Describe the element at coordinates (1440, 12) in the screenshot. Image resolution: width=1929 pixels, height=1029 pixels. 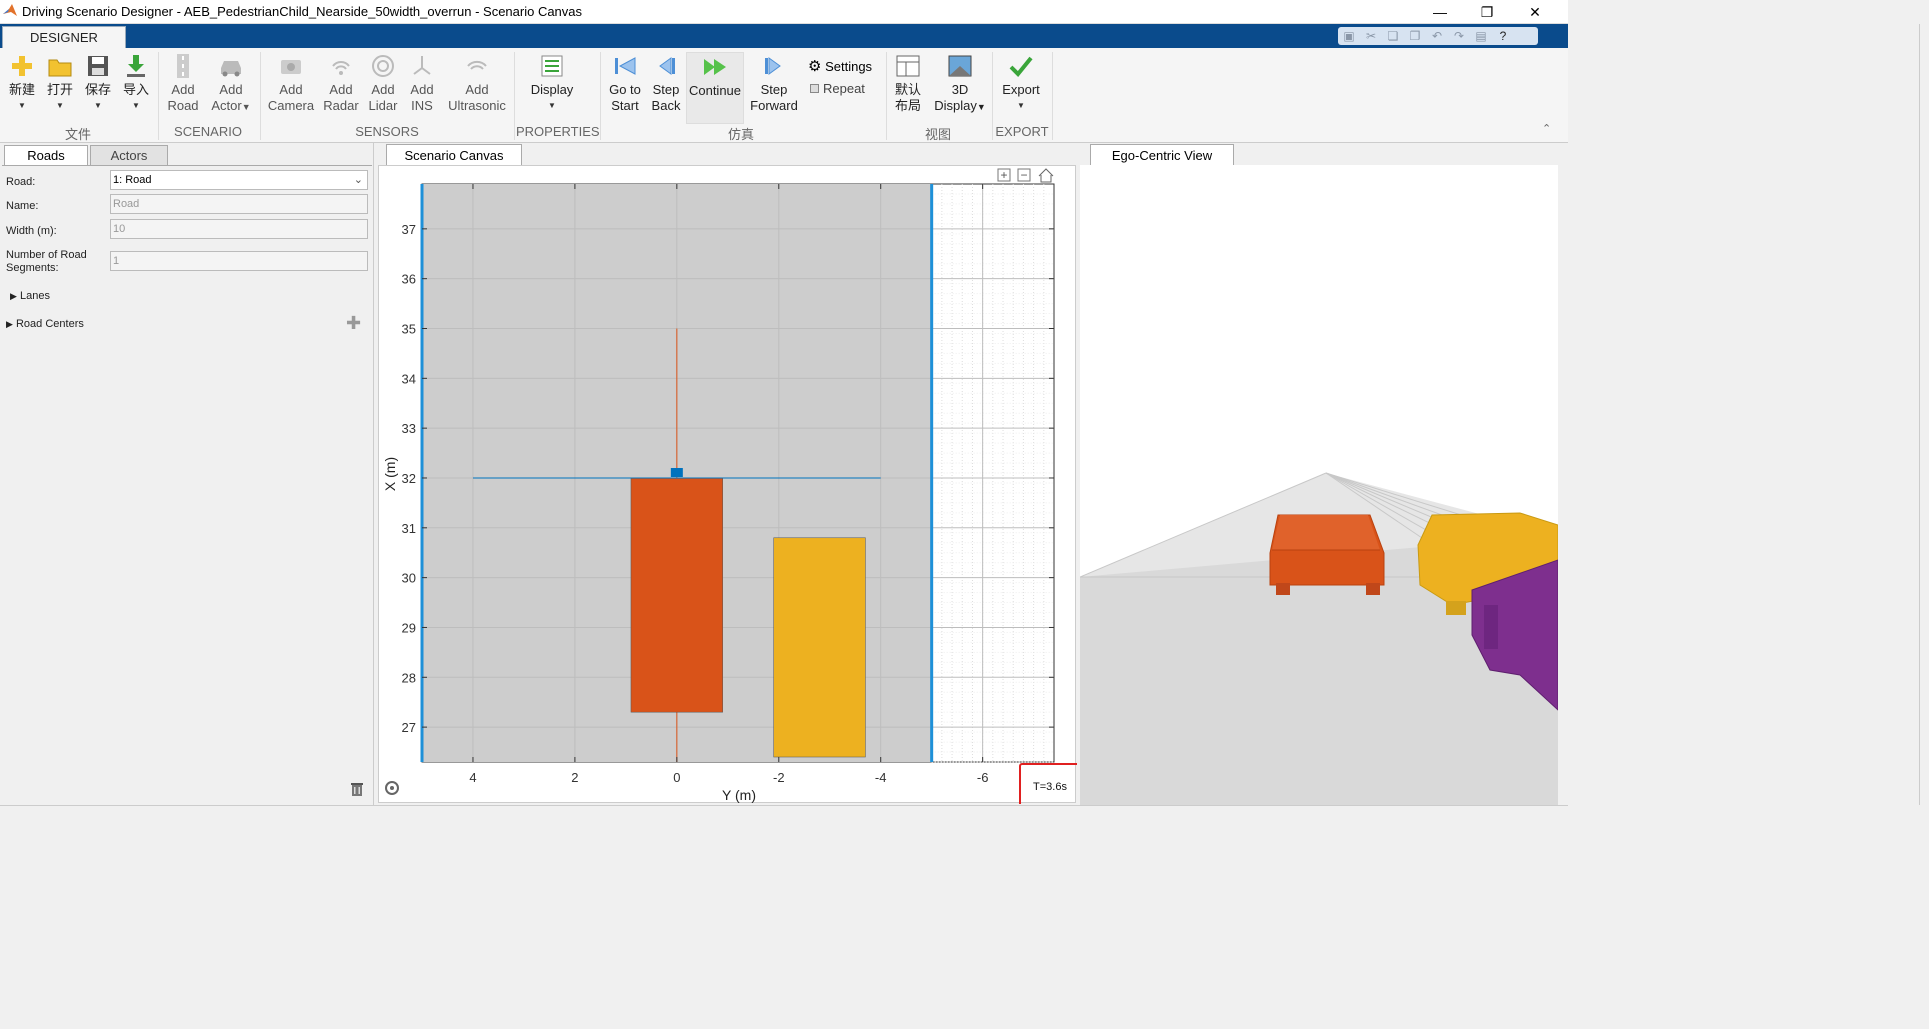
I see `minimize-button: —` at that location.